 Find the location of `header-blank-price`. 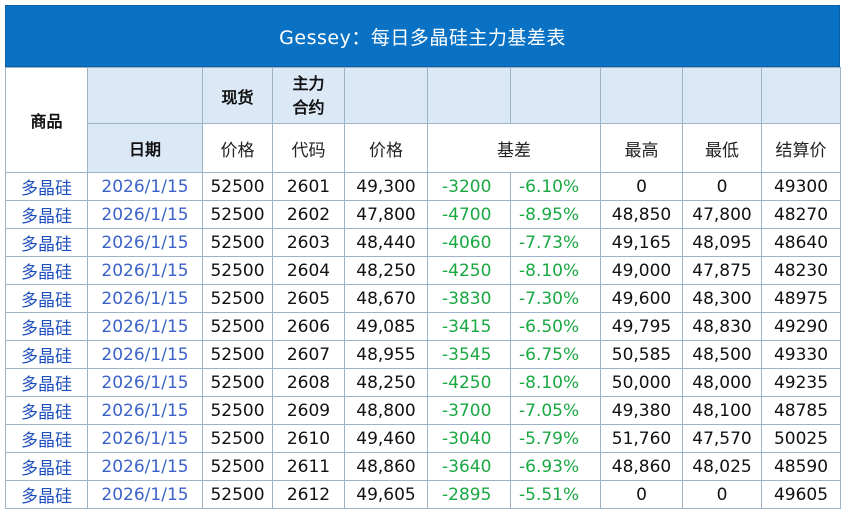

header-blank-price is located at coordinates (386, 95).